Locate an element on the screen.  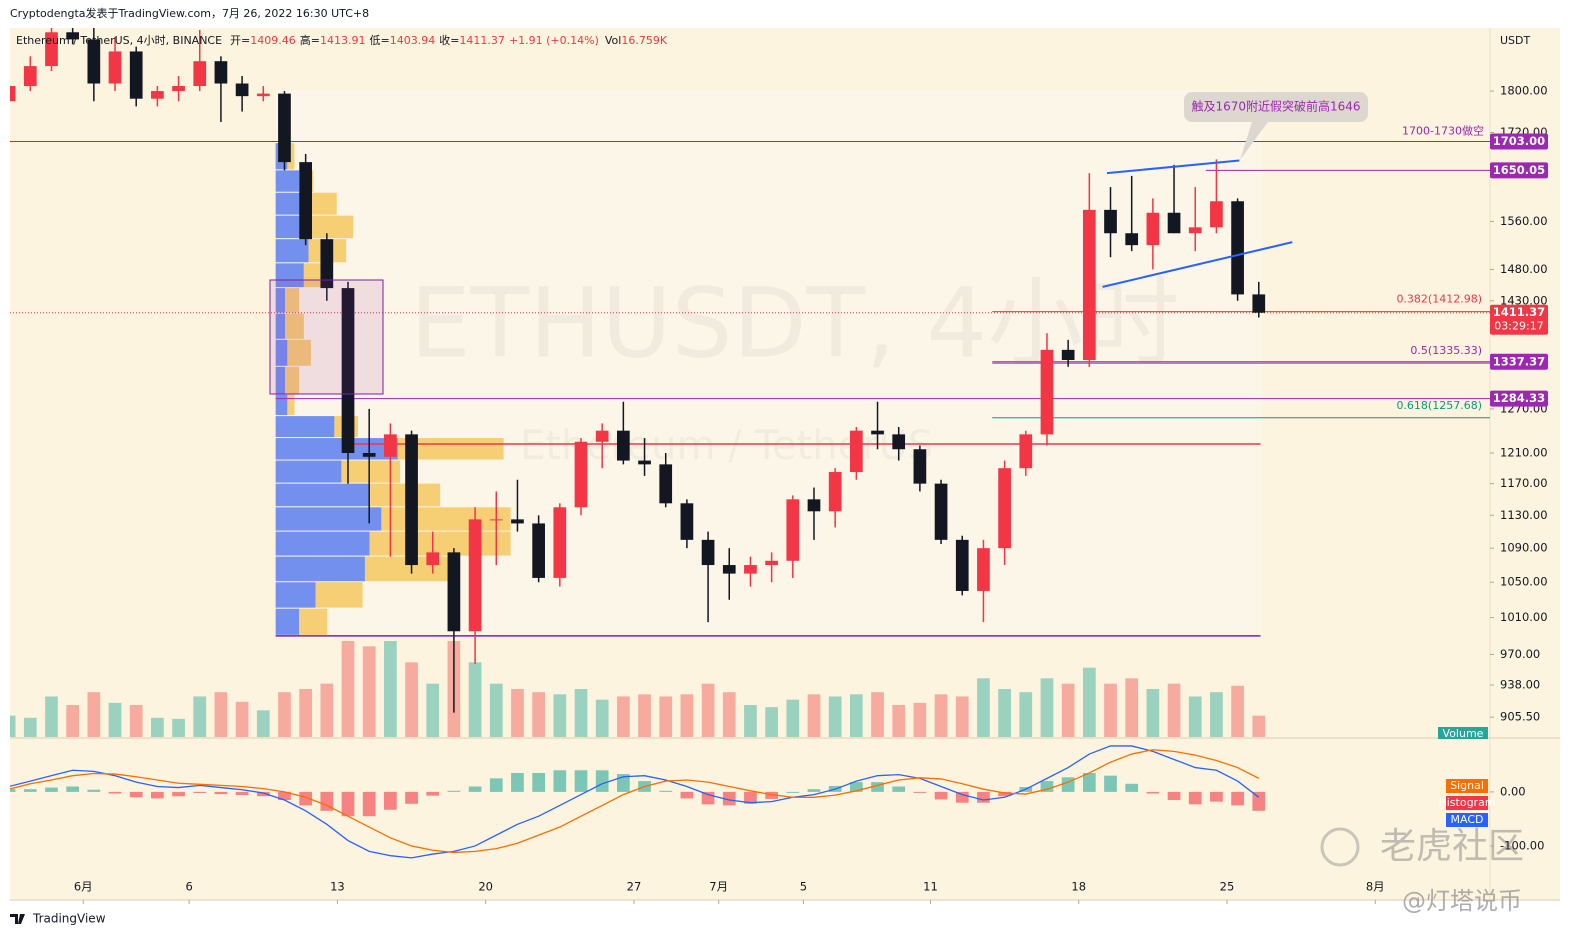
price-badge-label: 1703.00 is located at coordinates (1519, 141).